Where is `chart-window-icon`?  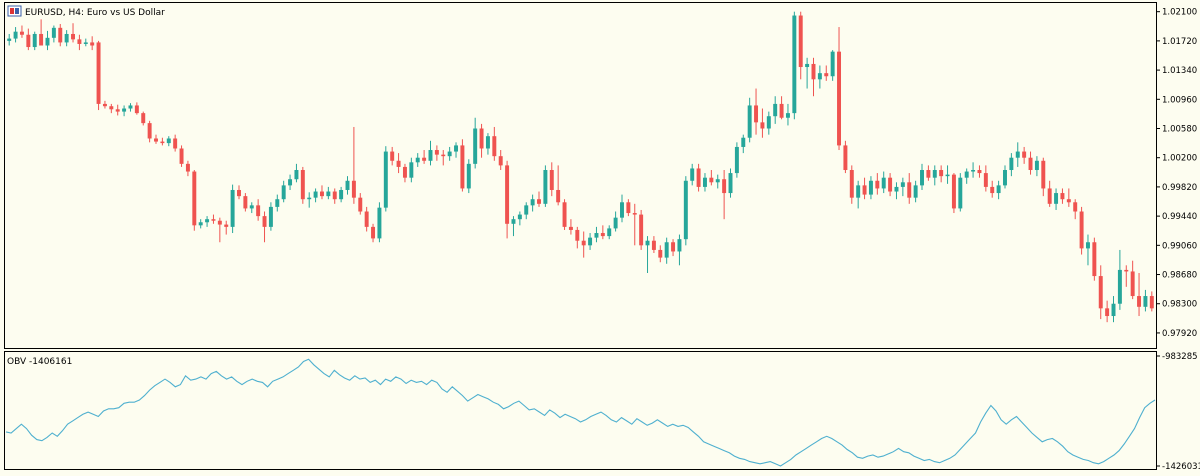
chart-window-icon is located at coordinates (14, 11).